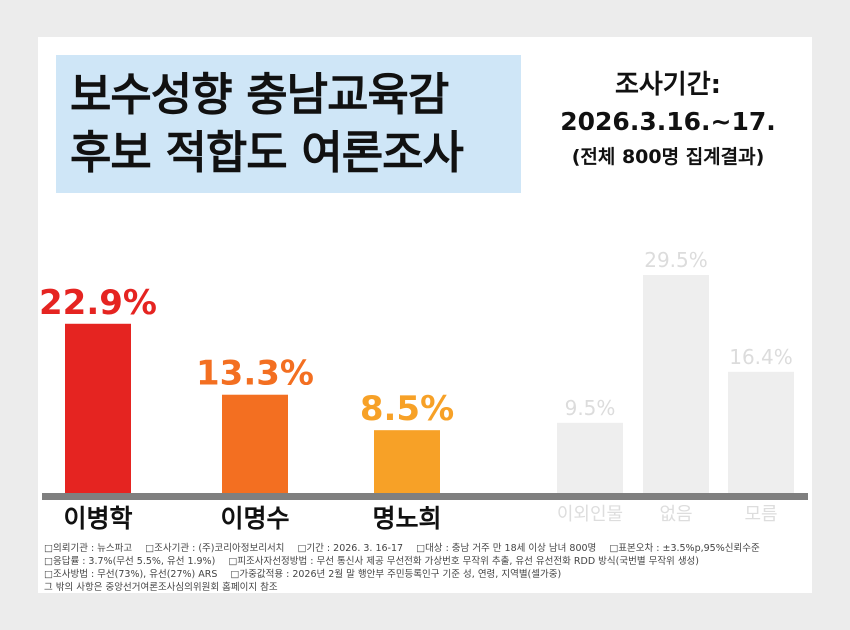  What do you see at coordinates (254, 518) in the screenshot?
I see `category-label: 이명수` at bounding box center [254, 518].